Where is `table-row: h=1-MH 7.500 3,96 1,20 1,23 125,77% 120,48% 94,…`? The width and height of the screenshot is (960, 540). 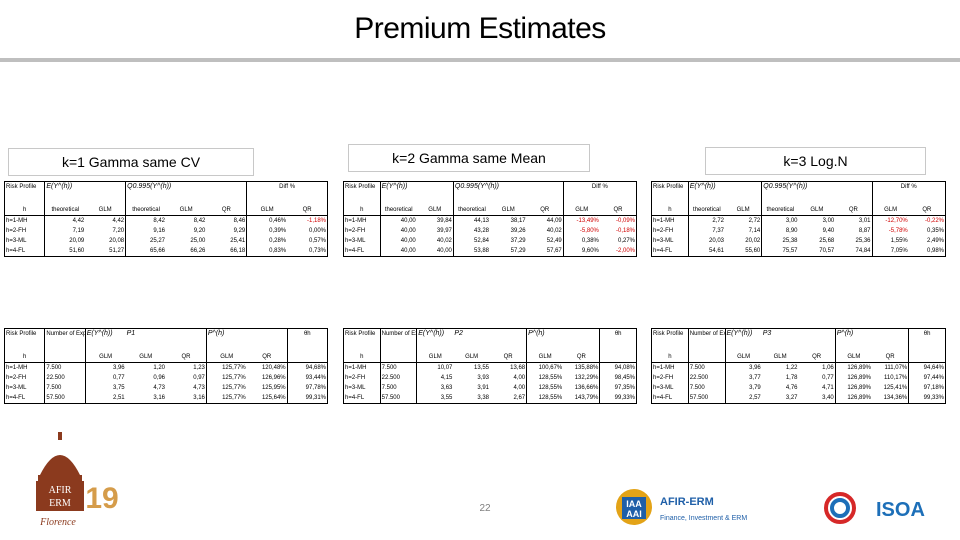 table-row: h=1-MH 7.500 3,96 1,20 1,23 125,77% 120,48% 94,… is located at coordinates (166, 367).